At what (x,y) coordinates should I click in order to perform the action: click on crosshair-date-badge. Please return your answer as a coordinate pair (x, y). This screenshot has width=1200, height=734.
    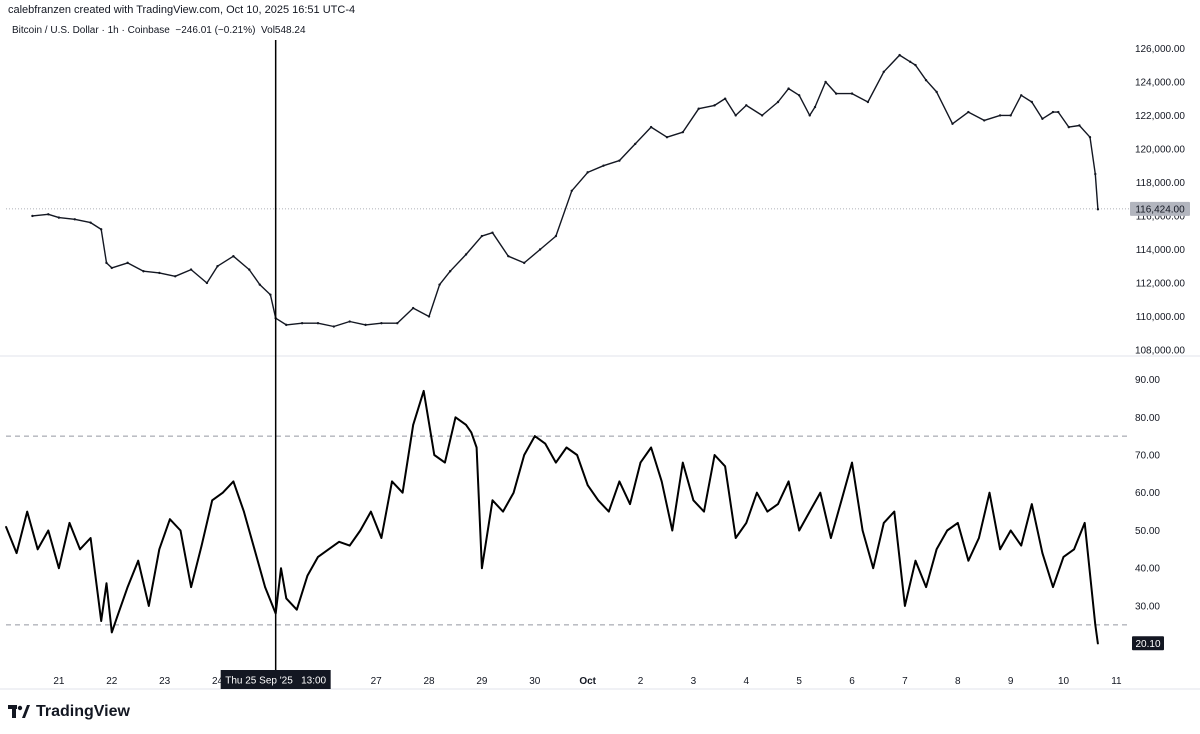
    Looking at the image, I should click on (275, 679).